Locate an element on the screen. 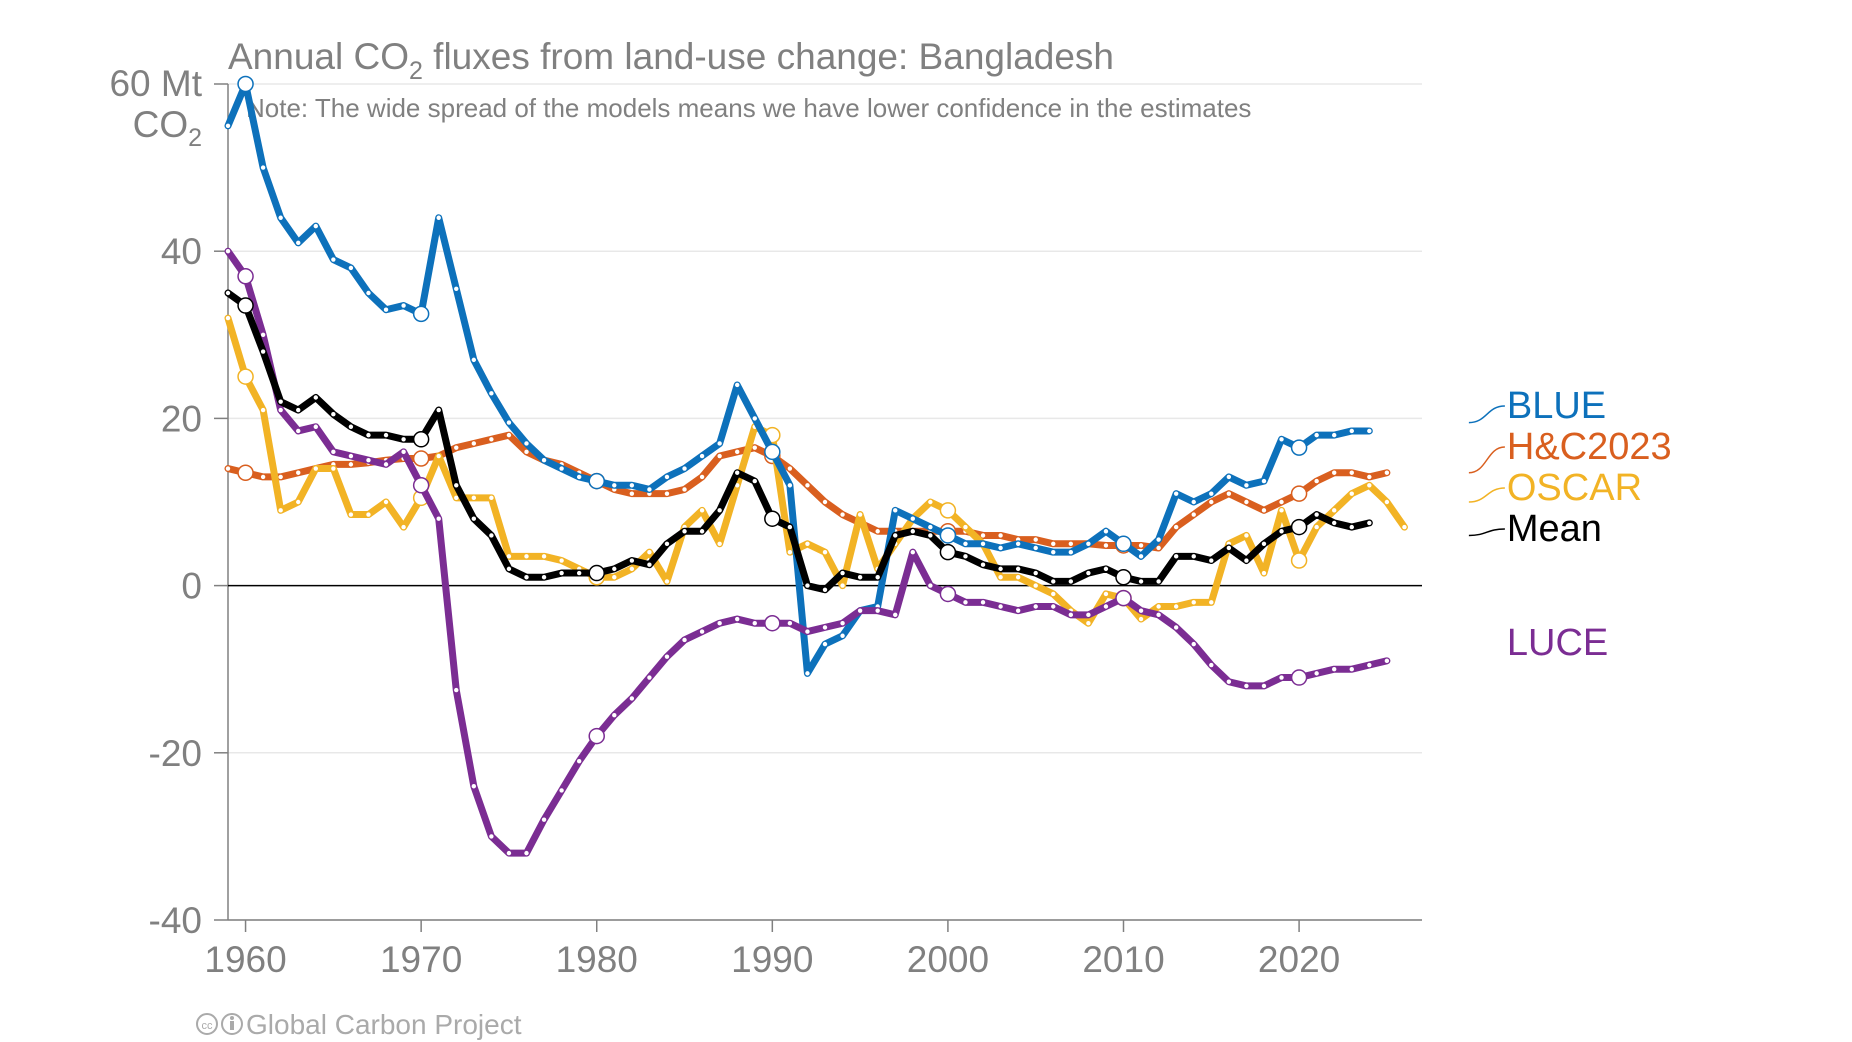 This screenshot has height=1042, width=1852. y-tick-label: 20 is located at coordinates (181, 418).